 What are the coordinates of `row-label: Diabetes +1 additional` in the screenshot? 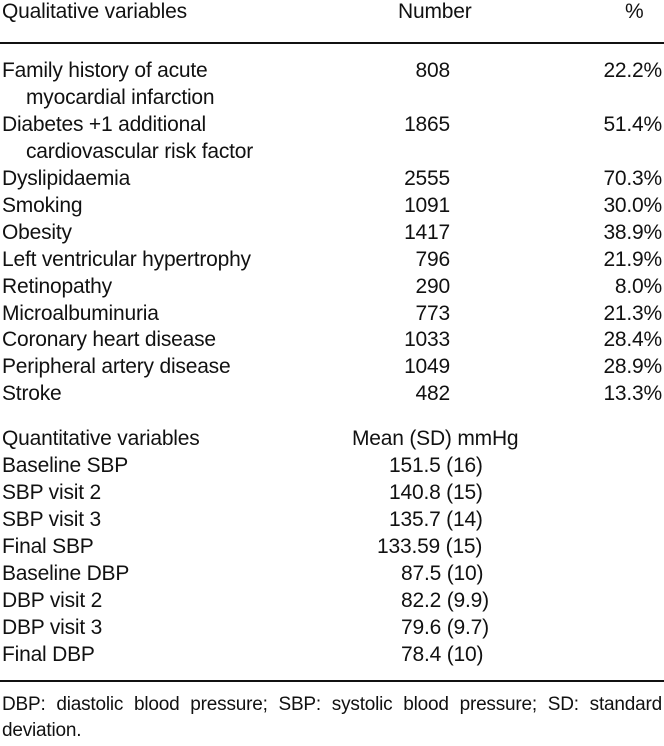 It's located at (104, 124).